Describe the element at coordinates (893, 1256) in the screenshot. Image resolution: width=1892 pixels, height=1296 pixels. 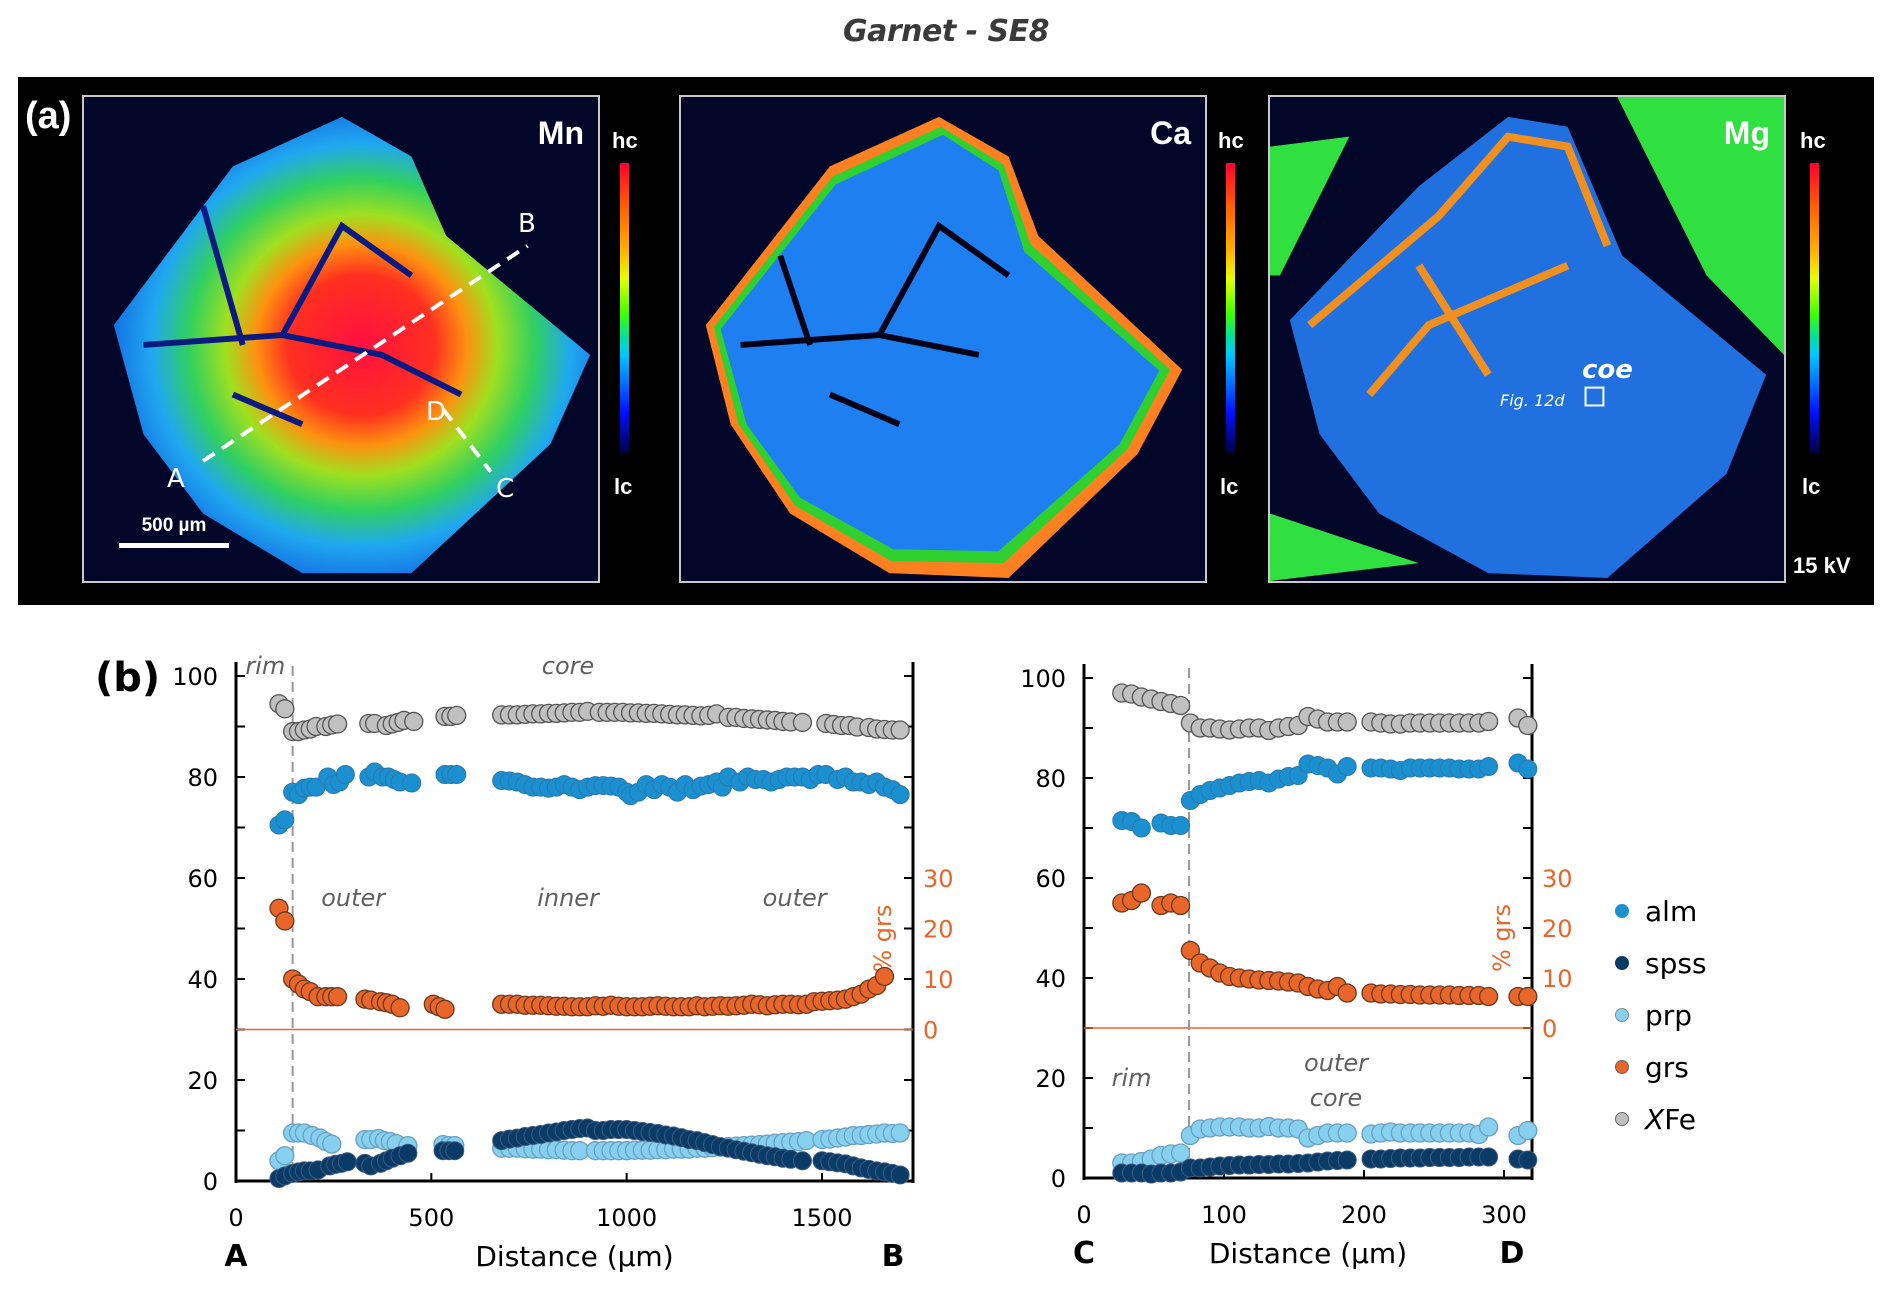
I see `chart-ab-end-label: B` at that location.